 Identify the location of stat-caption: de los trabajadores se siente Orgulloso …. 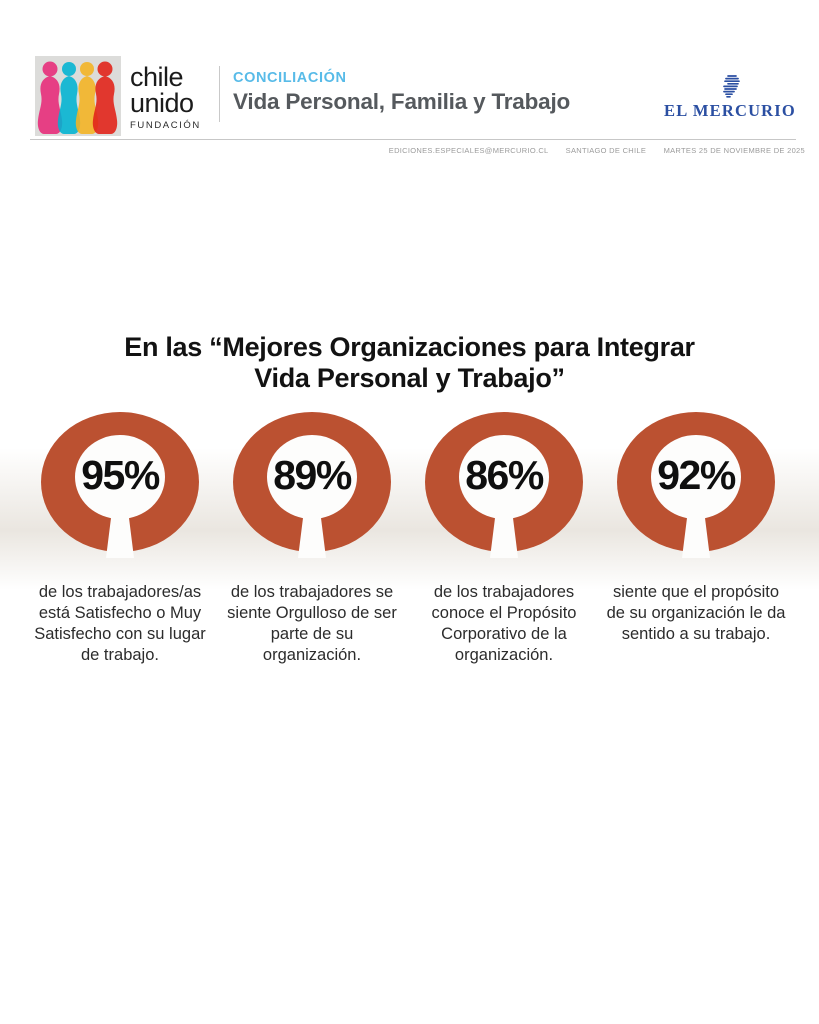
(312, 623).